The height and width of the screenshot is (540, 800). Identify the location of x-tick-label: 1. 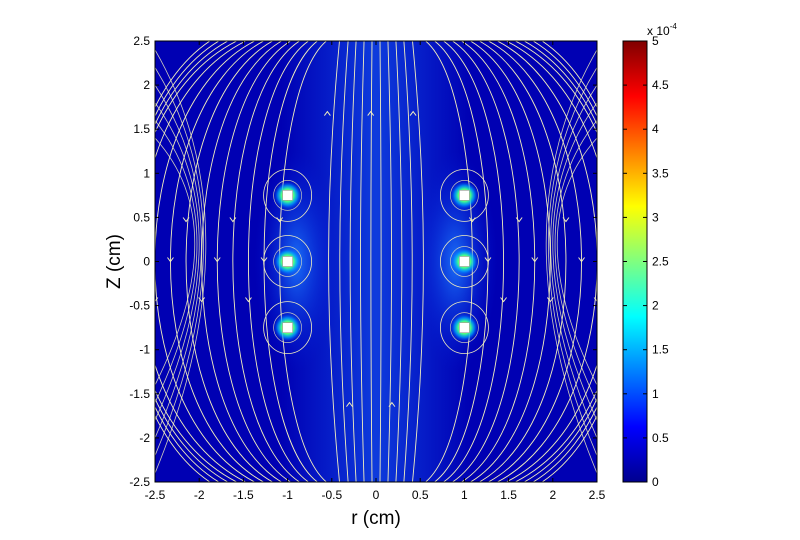
(464, 495).